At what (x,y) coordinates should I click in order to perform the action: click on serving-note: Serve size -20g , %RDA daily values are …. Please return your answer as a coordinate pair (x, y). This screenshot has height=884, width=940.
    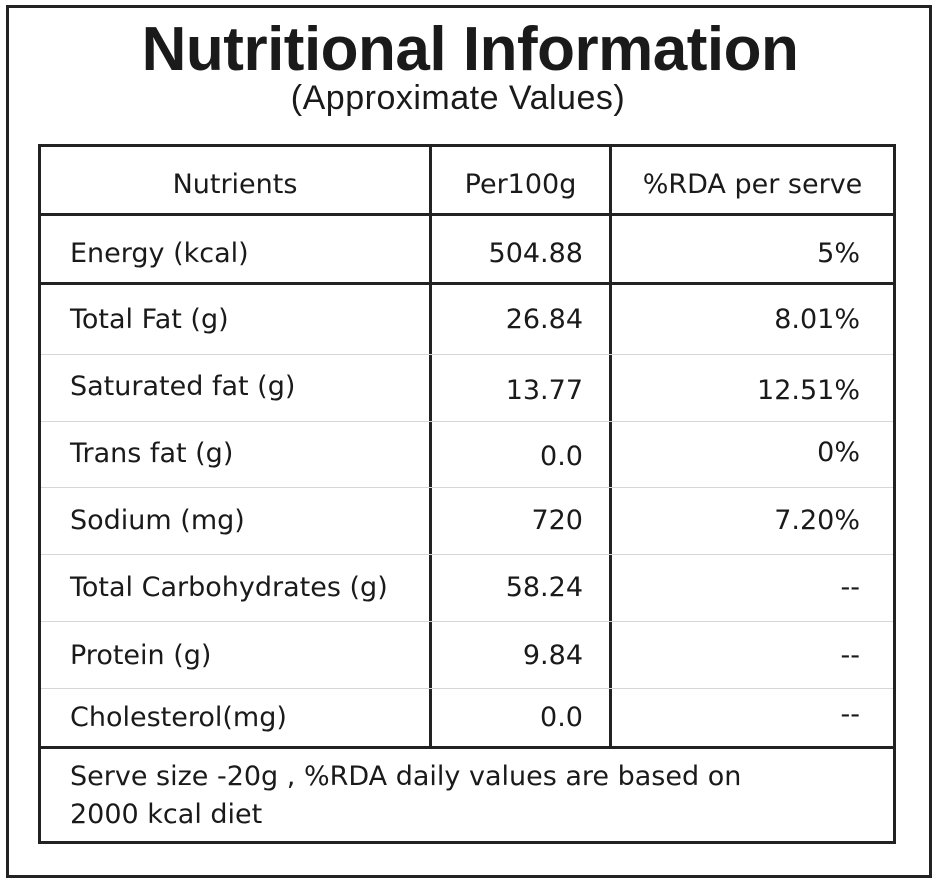
    Looking at the image, I should click on (470, 796).